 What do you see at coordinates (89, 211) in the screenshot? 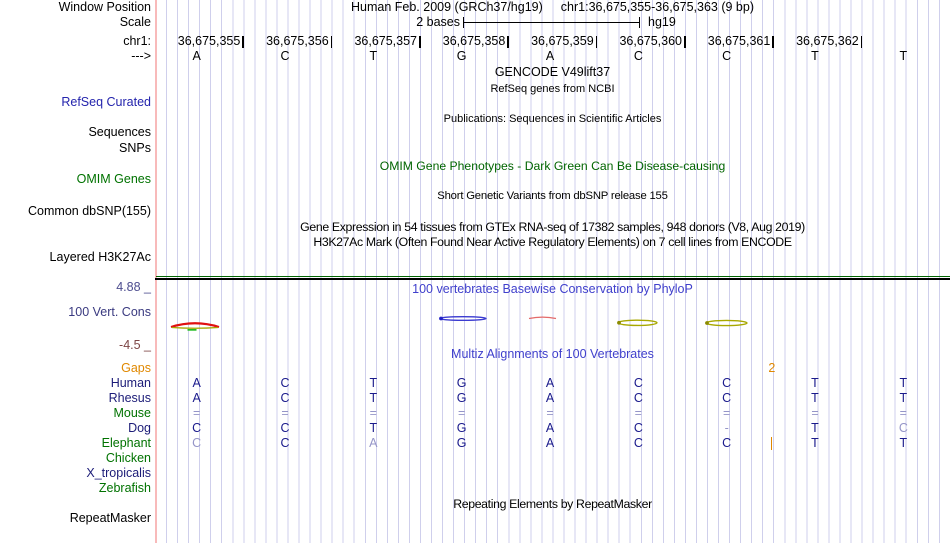
I see `left-label-common-dbsnp: Common dbSNP(155)` at bounding box center [89, 211].